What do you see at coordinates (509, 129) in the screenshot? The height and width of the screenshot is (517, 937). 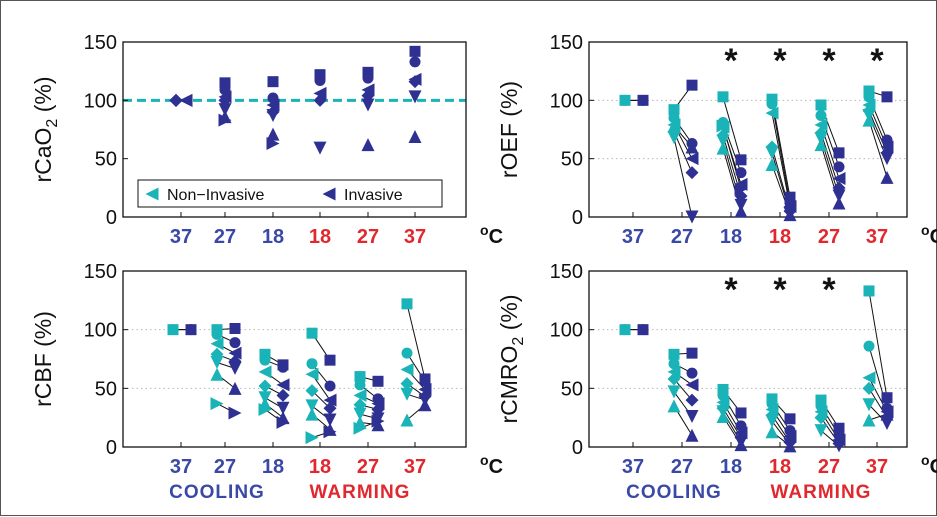 I see `y-axis-label: rOEF (%)` at bounding box center [509, 129].